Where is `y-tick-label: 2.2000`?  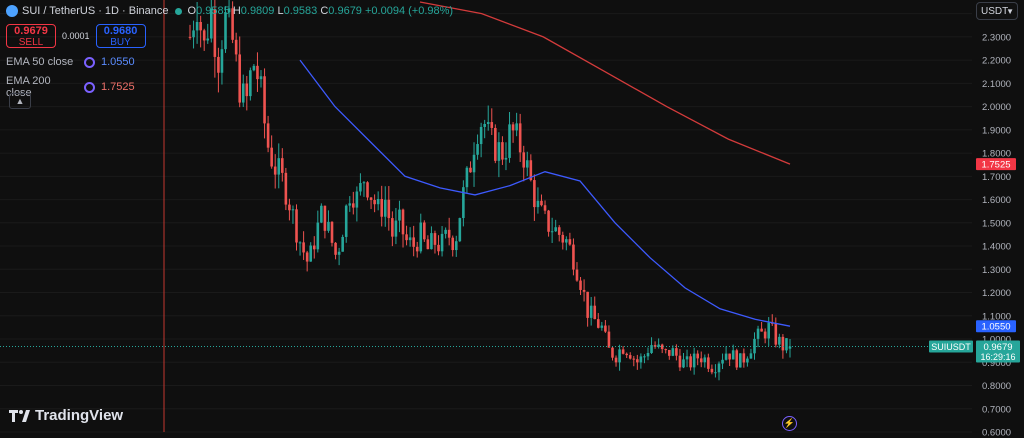
y-tick-label: 2.2000 is located at coordinates (996, 61).